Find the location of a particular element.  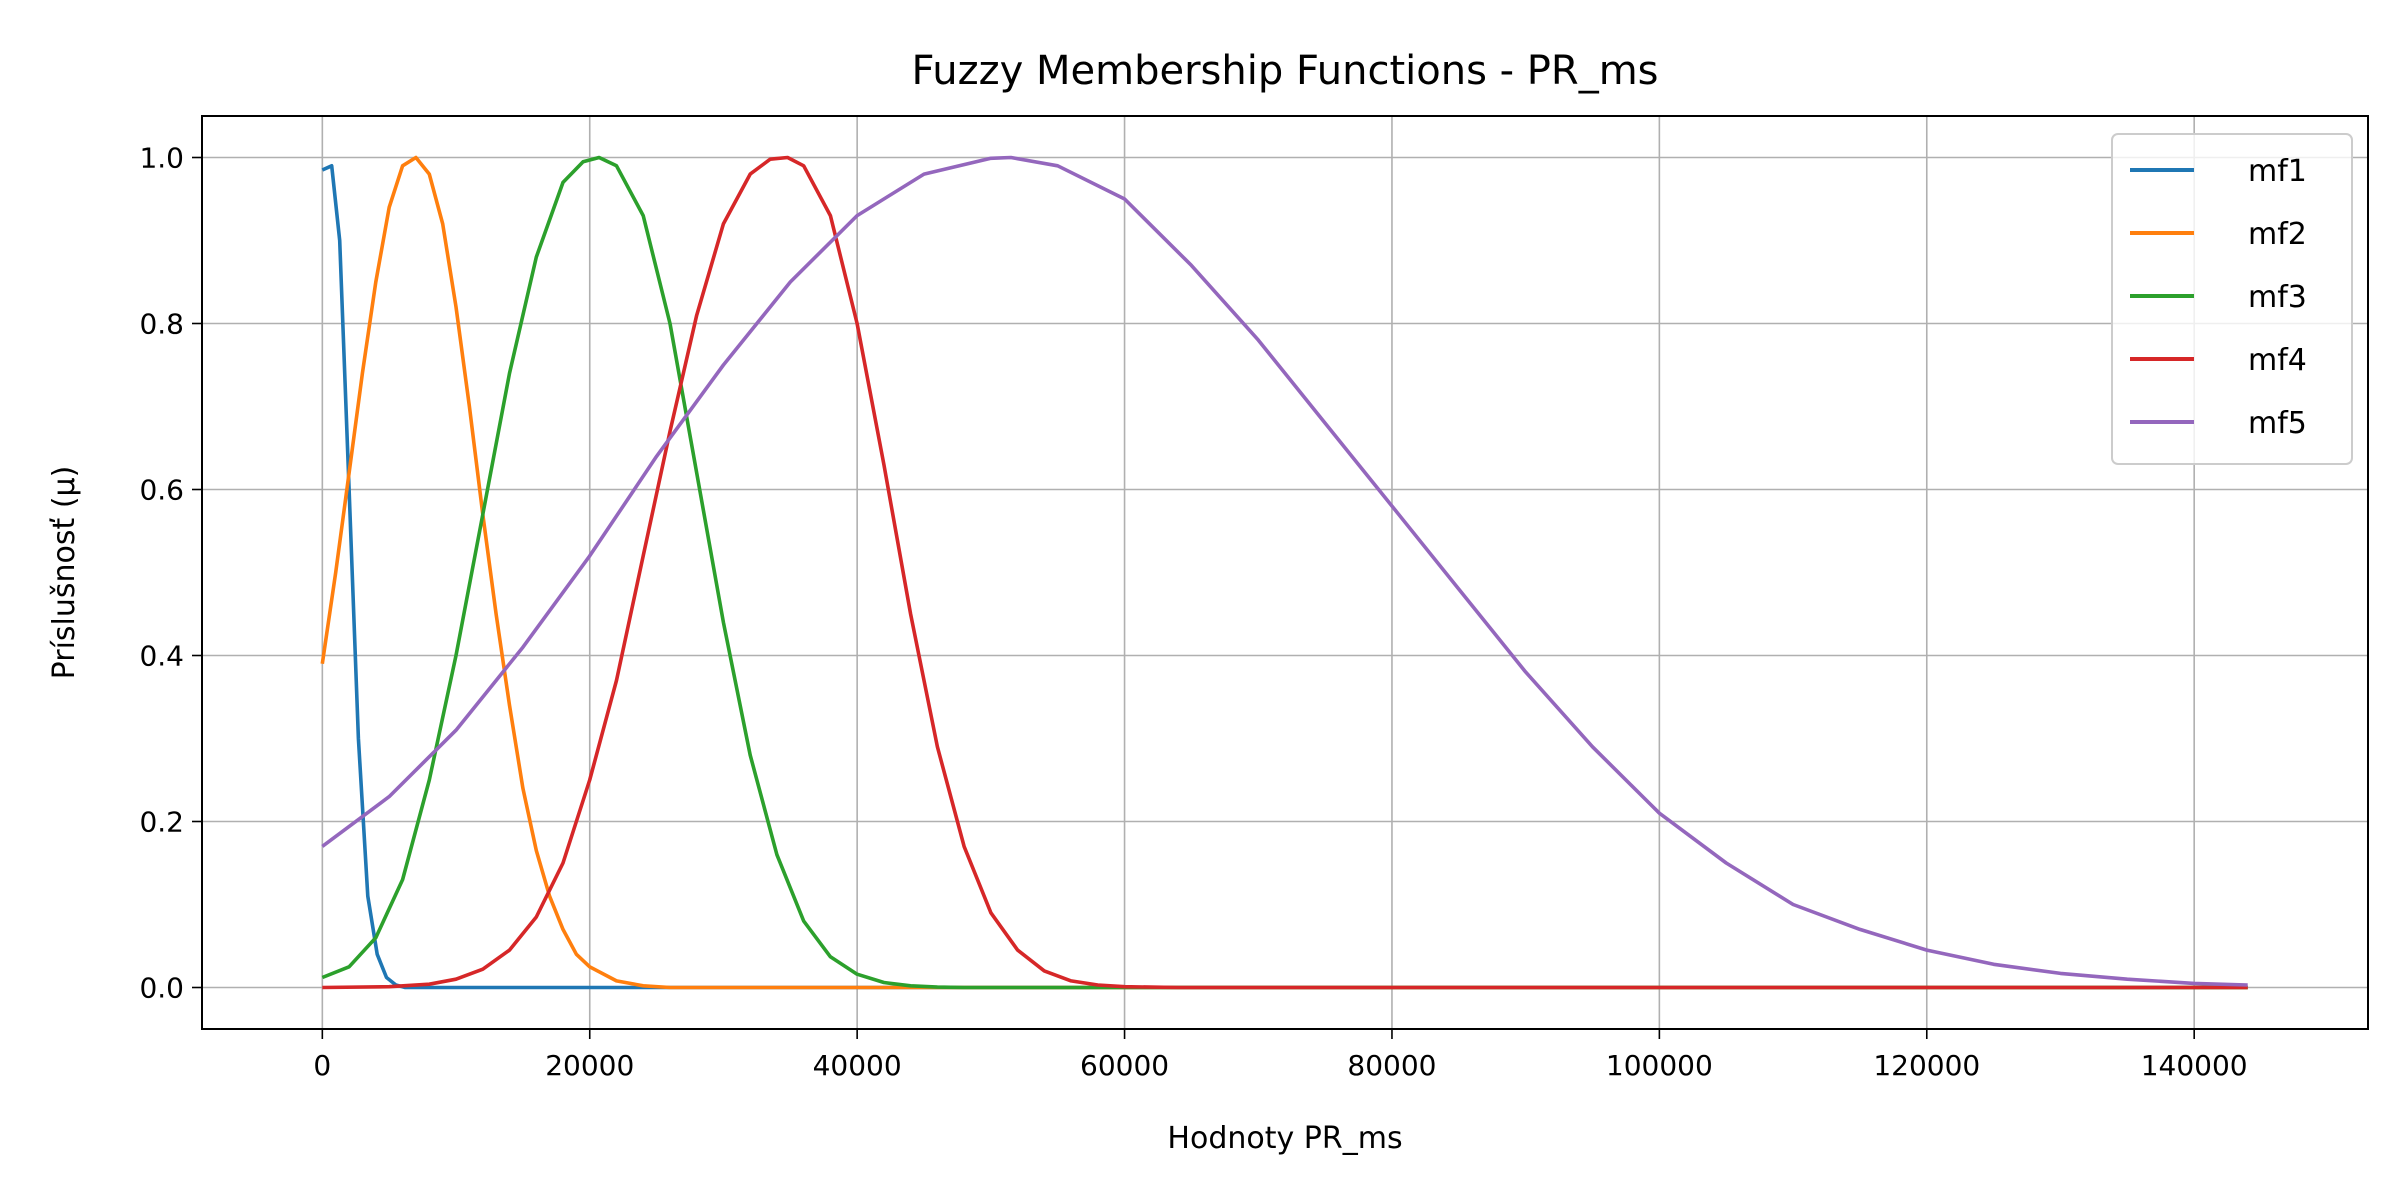

y-tick-label: 0.8 is located at coordinates (161, 324).